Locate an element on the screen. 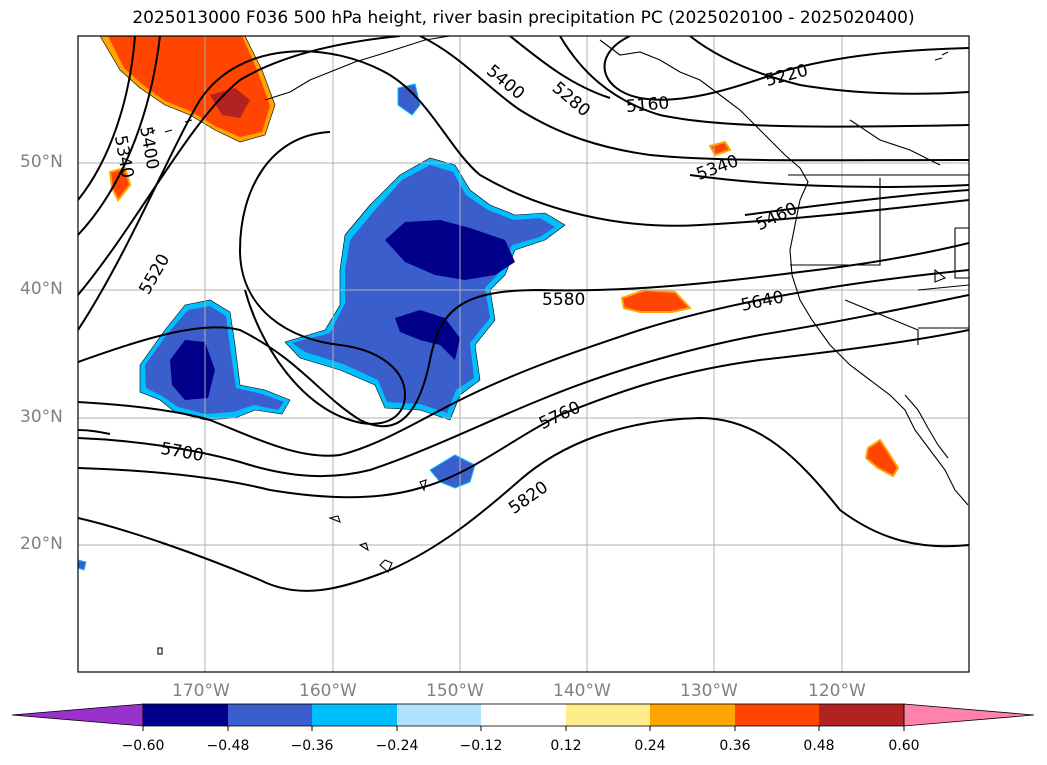 The image size is (1047, 765). positive-precip-region-central is located at coordinates (676, 226).